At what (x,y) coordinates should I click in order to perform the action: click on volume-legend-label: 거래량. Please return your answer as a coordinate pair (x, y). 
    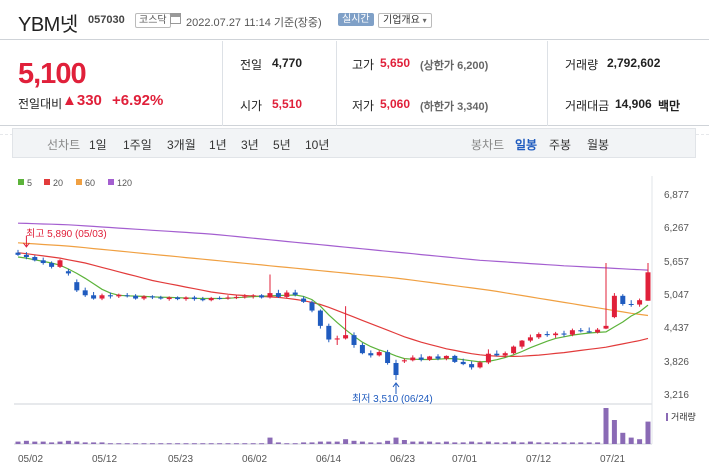
    Looking at the image, I should click on (683, 417).